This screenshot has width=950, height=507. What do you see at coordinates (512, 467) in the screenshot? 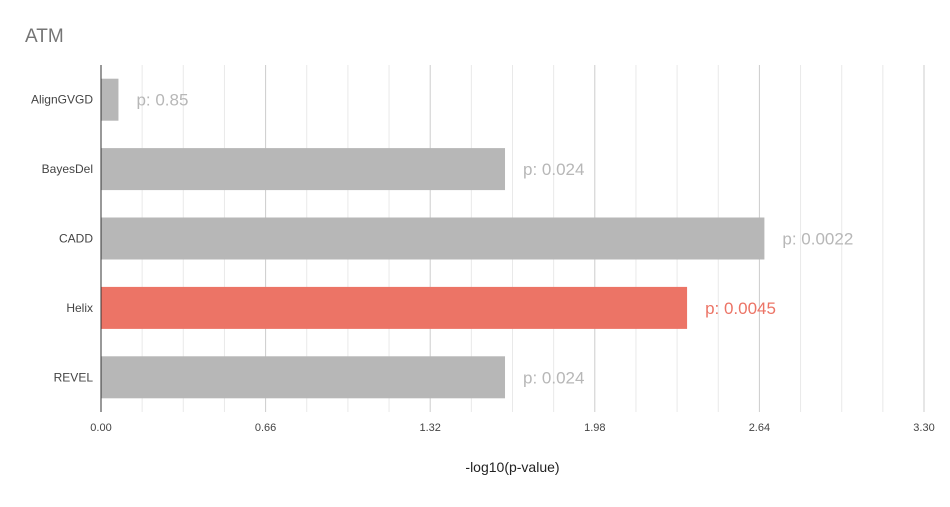
I see `x-axis-title: -log10(p-value)` at bounding box center [512, 467].